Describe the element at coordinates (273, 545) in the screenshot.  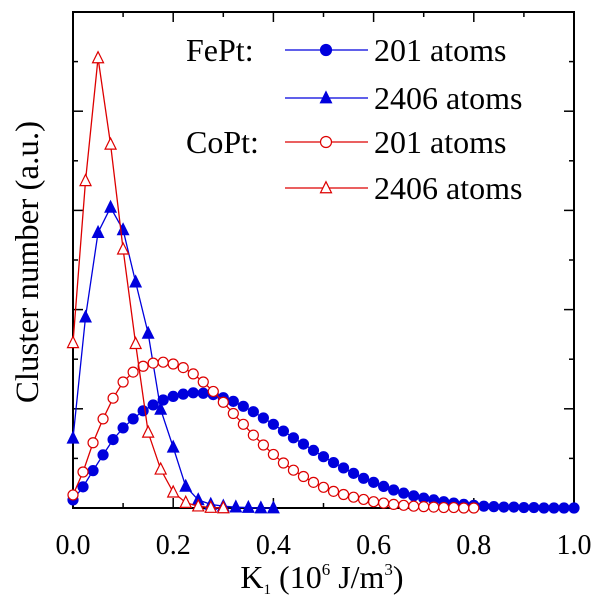
I see `x-tick-label: 0.4` at that location.